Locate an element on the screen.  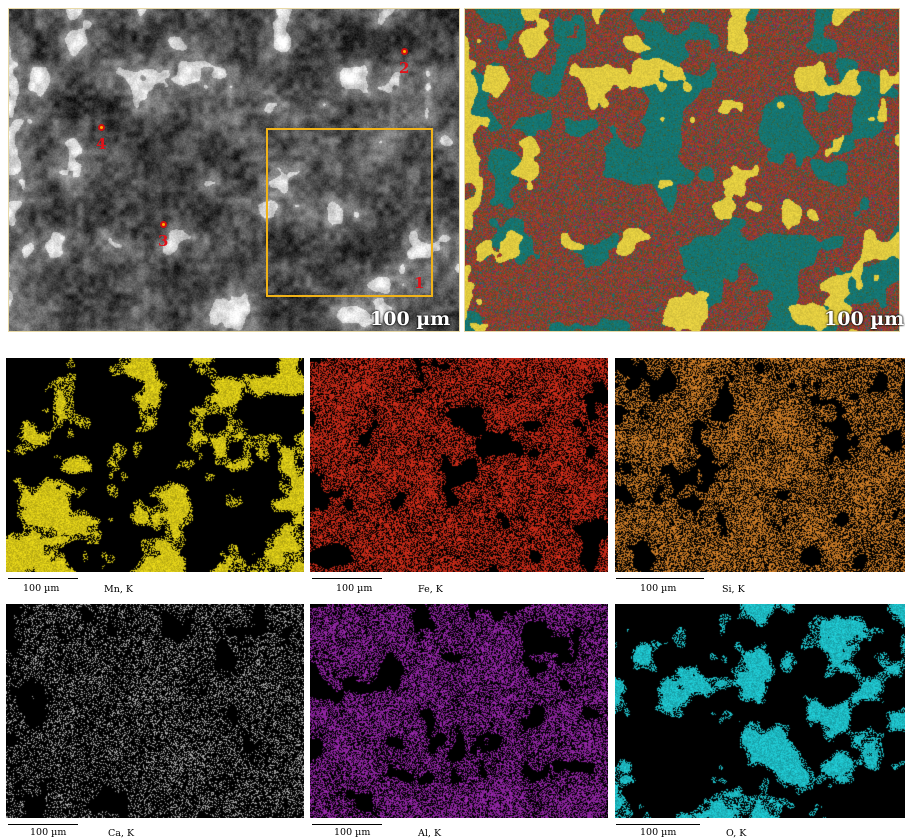
scale-label-o: 100 µm is located at coordinates (658, 832).